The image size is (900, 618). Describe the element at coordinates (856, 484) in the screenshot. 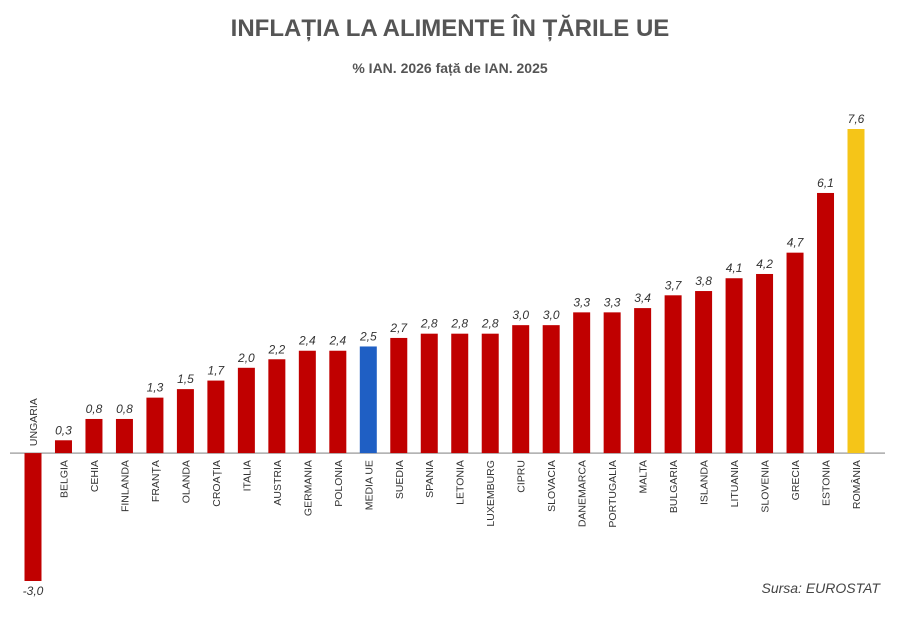

I see `x-tick-label: ROMÂNIA` at that location.